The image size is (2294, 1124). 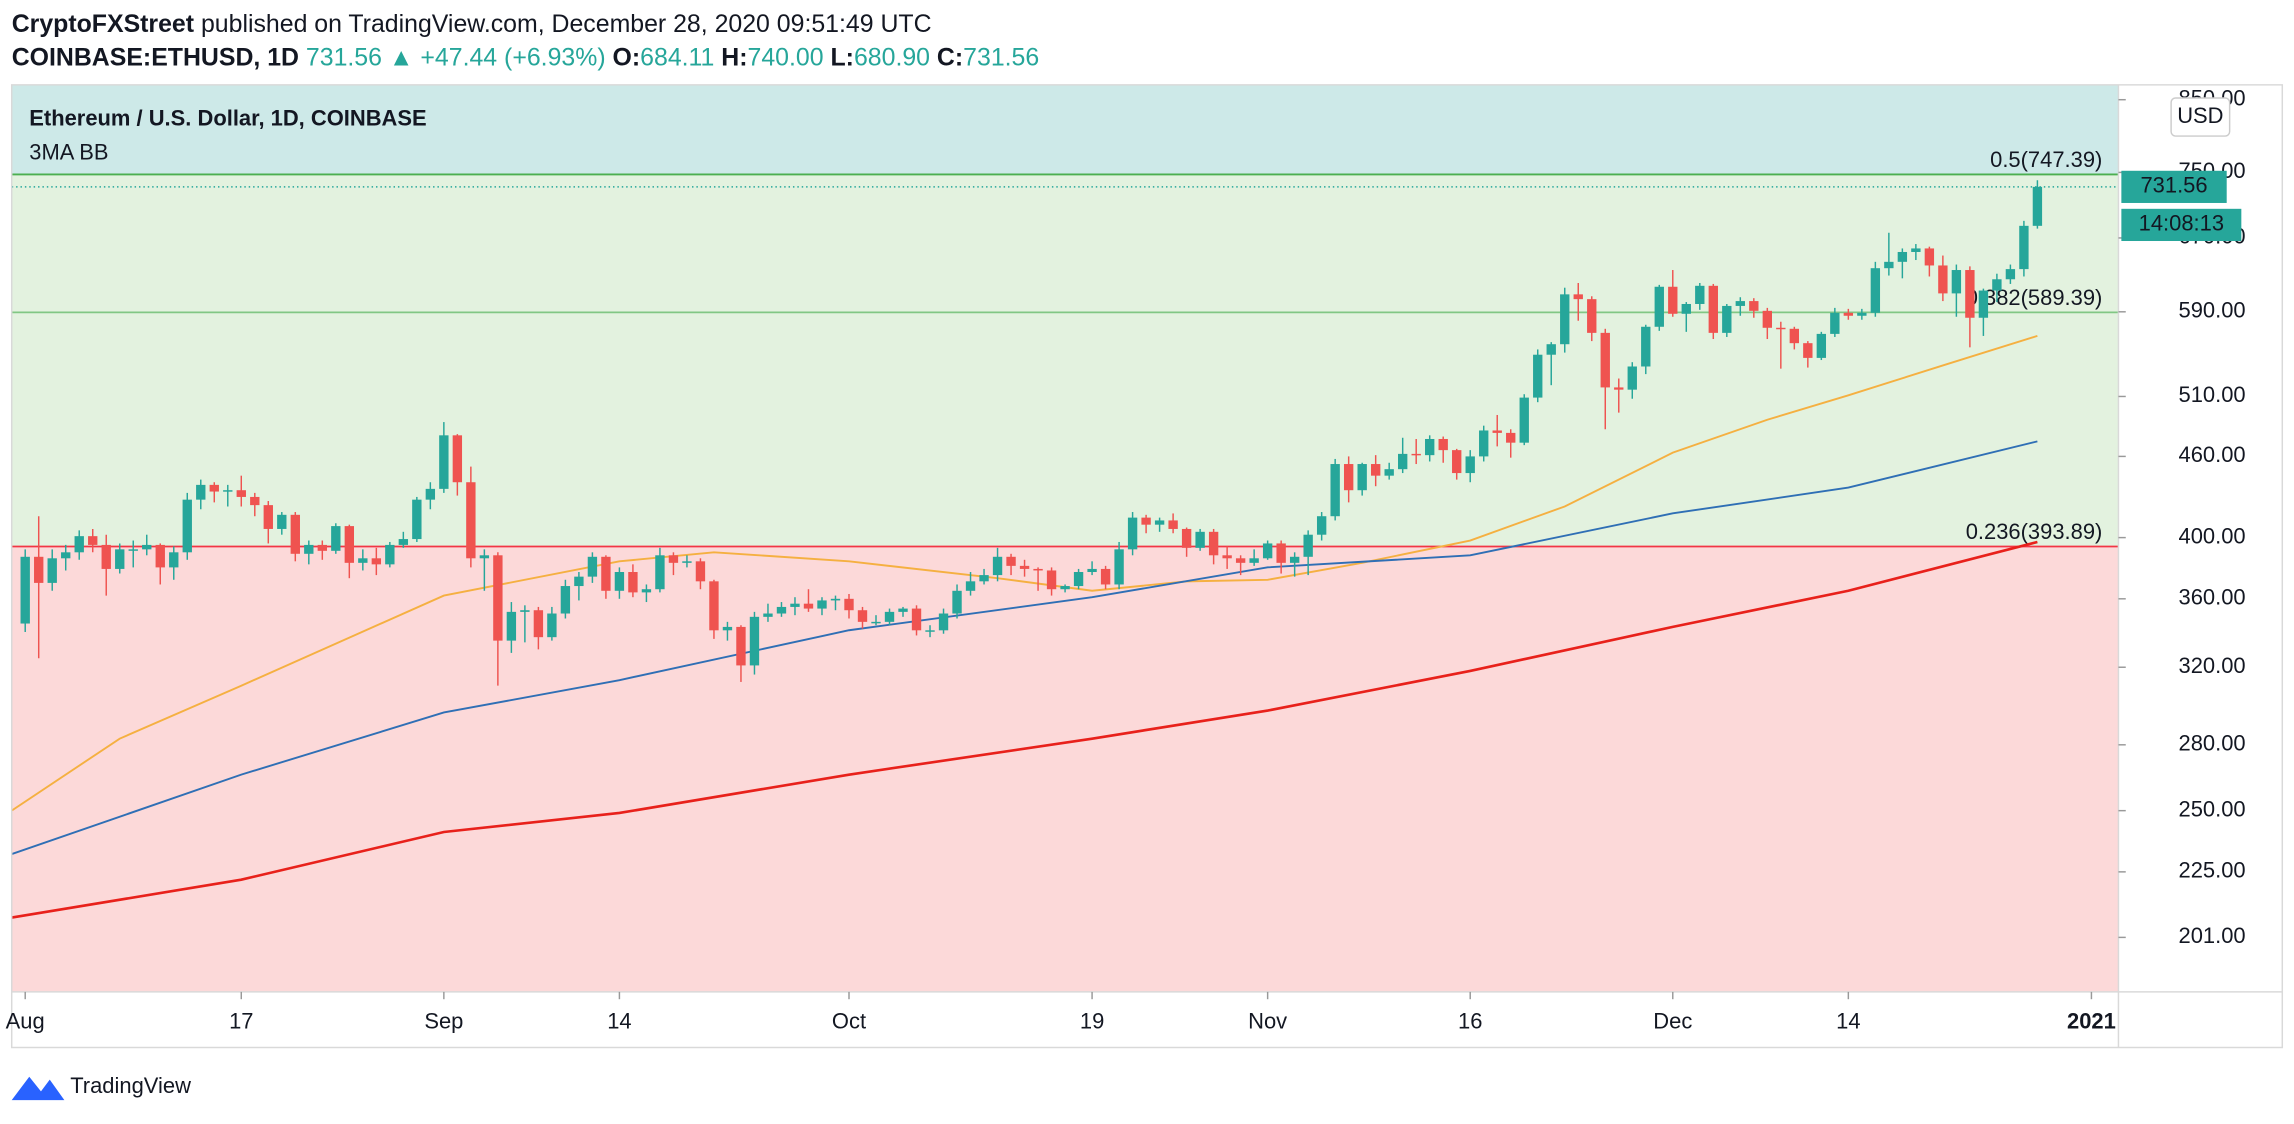 I want to click on chart-title: Ethereum / U.S. Dollar, 1D, COINBASE, so click(x=227, y=118).